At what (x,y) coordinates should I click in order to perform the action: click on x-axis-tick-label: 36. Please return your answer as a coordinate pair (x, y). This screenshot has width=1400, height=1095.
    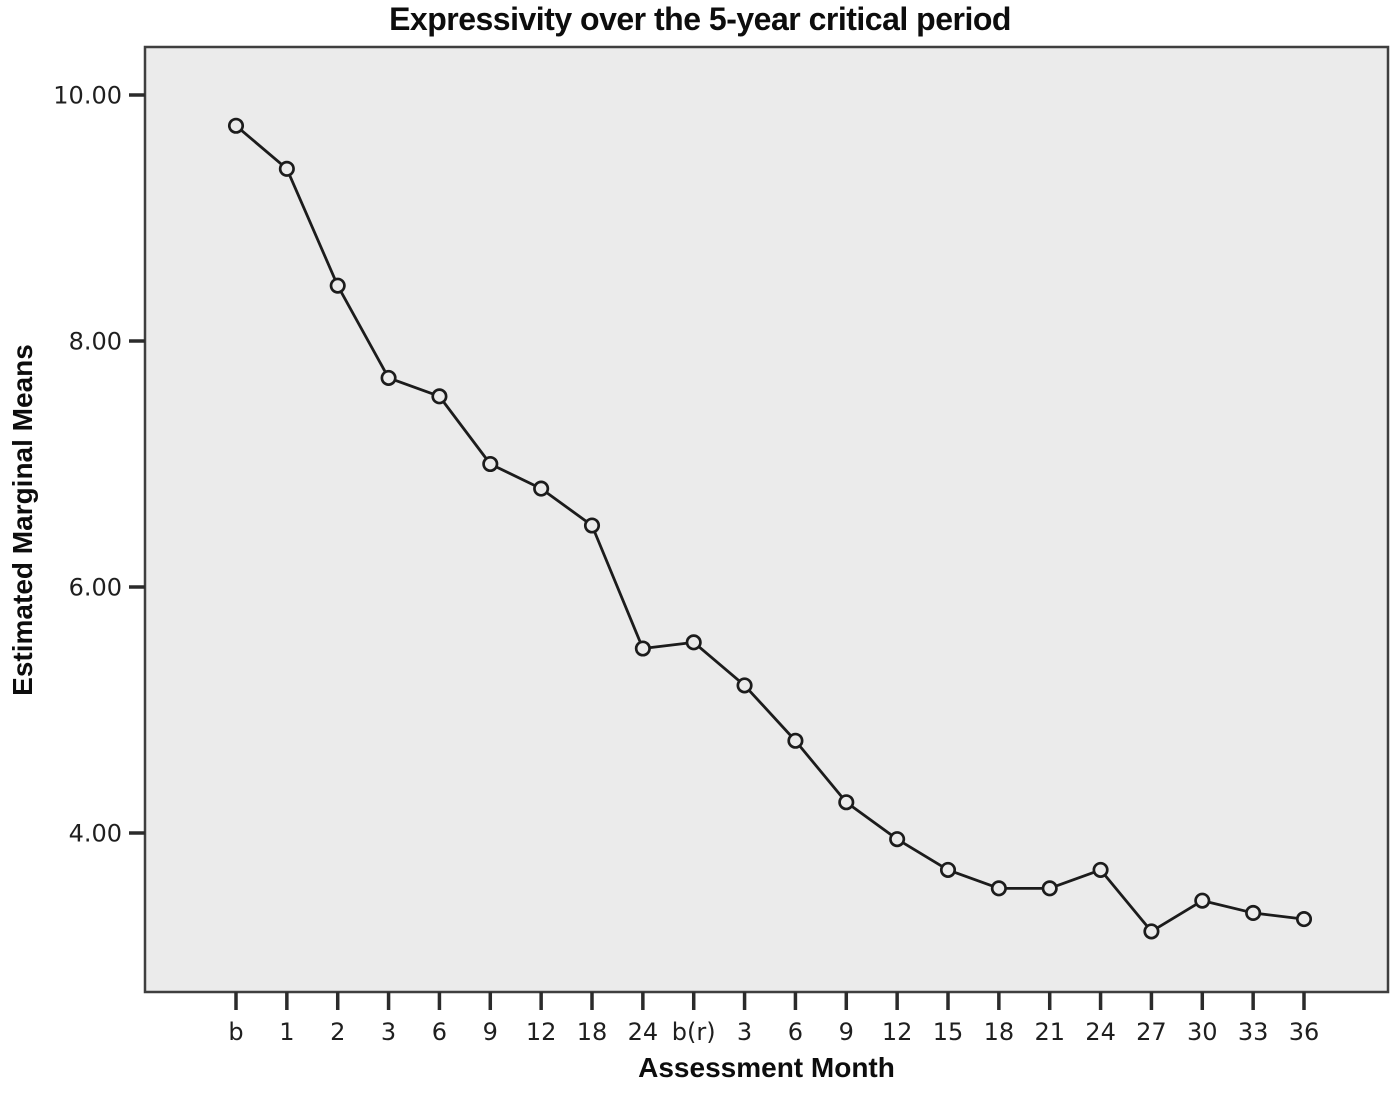
    Looking at the image, I should click on (1304, 1032).